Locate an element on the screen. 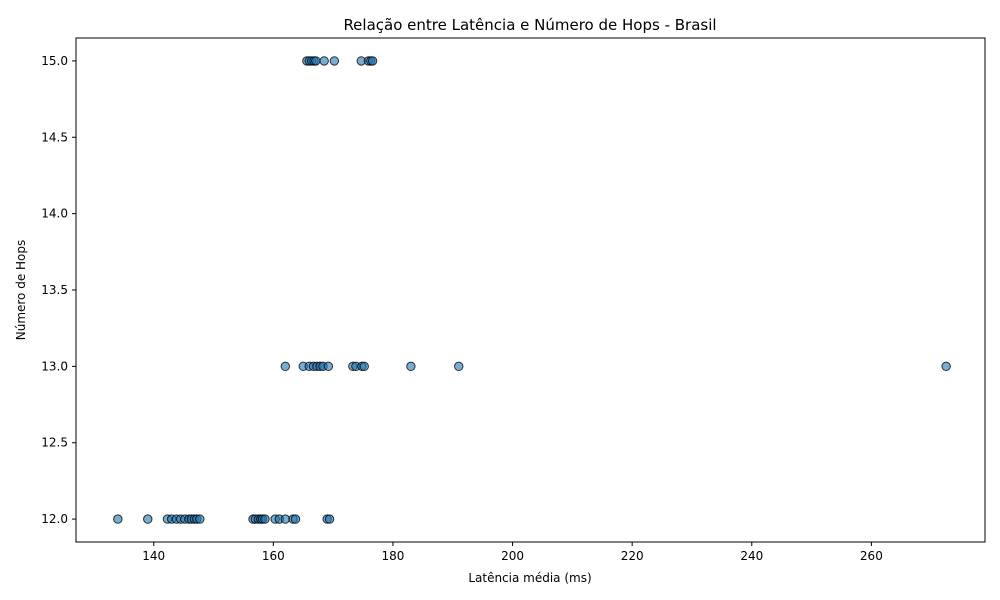 This screenshot has width=1000, height=600. x-axis-ticks: 140 160 180 200 220 240 260 is located at coordinates (512, 552).